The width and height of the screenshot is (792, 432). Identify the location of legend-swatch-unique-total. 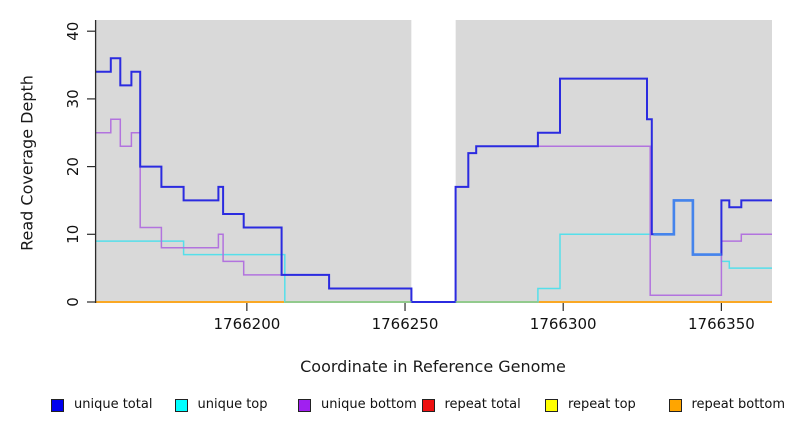
(57, 405).